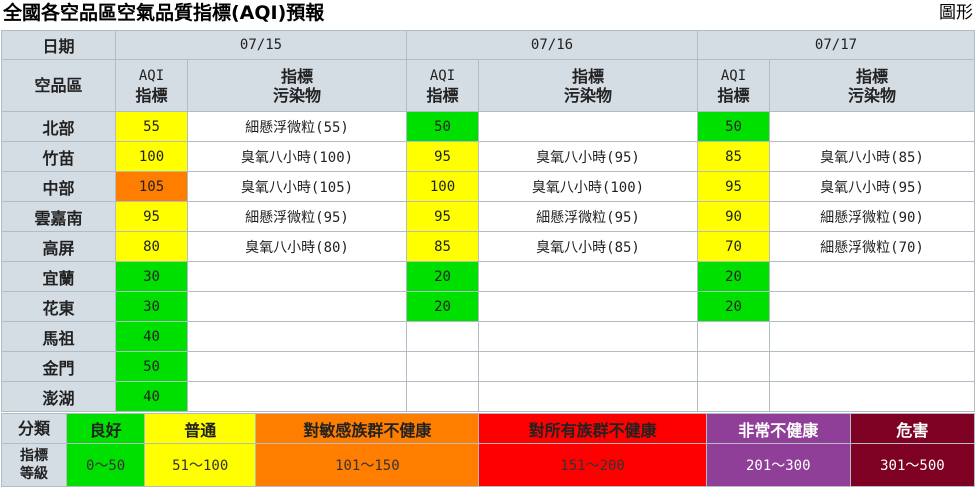 The width and height of the screenshot is (979, 491). What do you see at coordinates (58, 246) in the screenshot?
I see `region-name: 高屏` at bounding box center [58, 246].